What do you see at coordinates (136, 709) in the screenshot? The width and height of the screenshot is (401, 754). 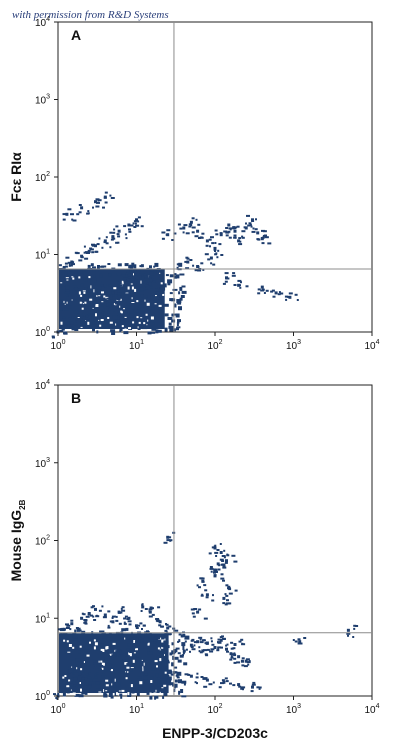 I see `x-tick-label: 10¹` at bounding box center [136, 709].